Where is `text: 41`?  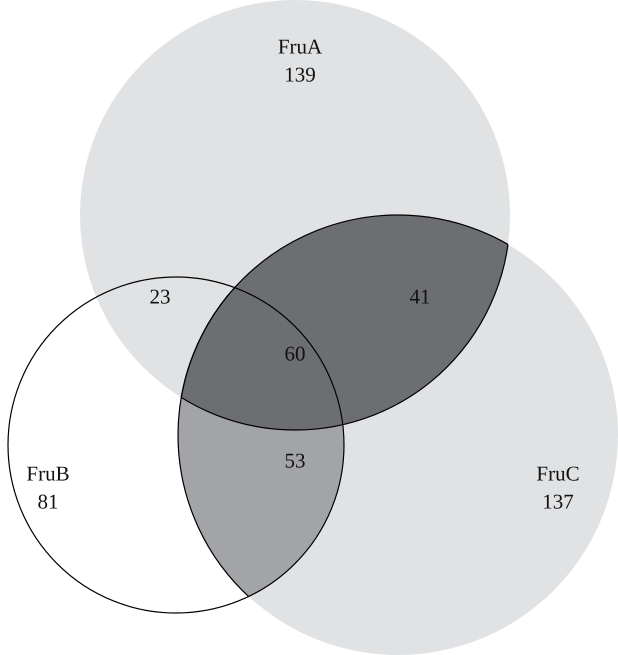 text: 41 is located at coordinates (420, 296).